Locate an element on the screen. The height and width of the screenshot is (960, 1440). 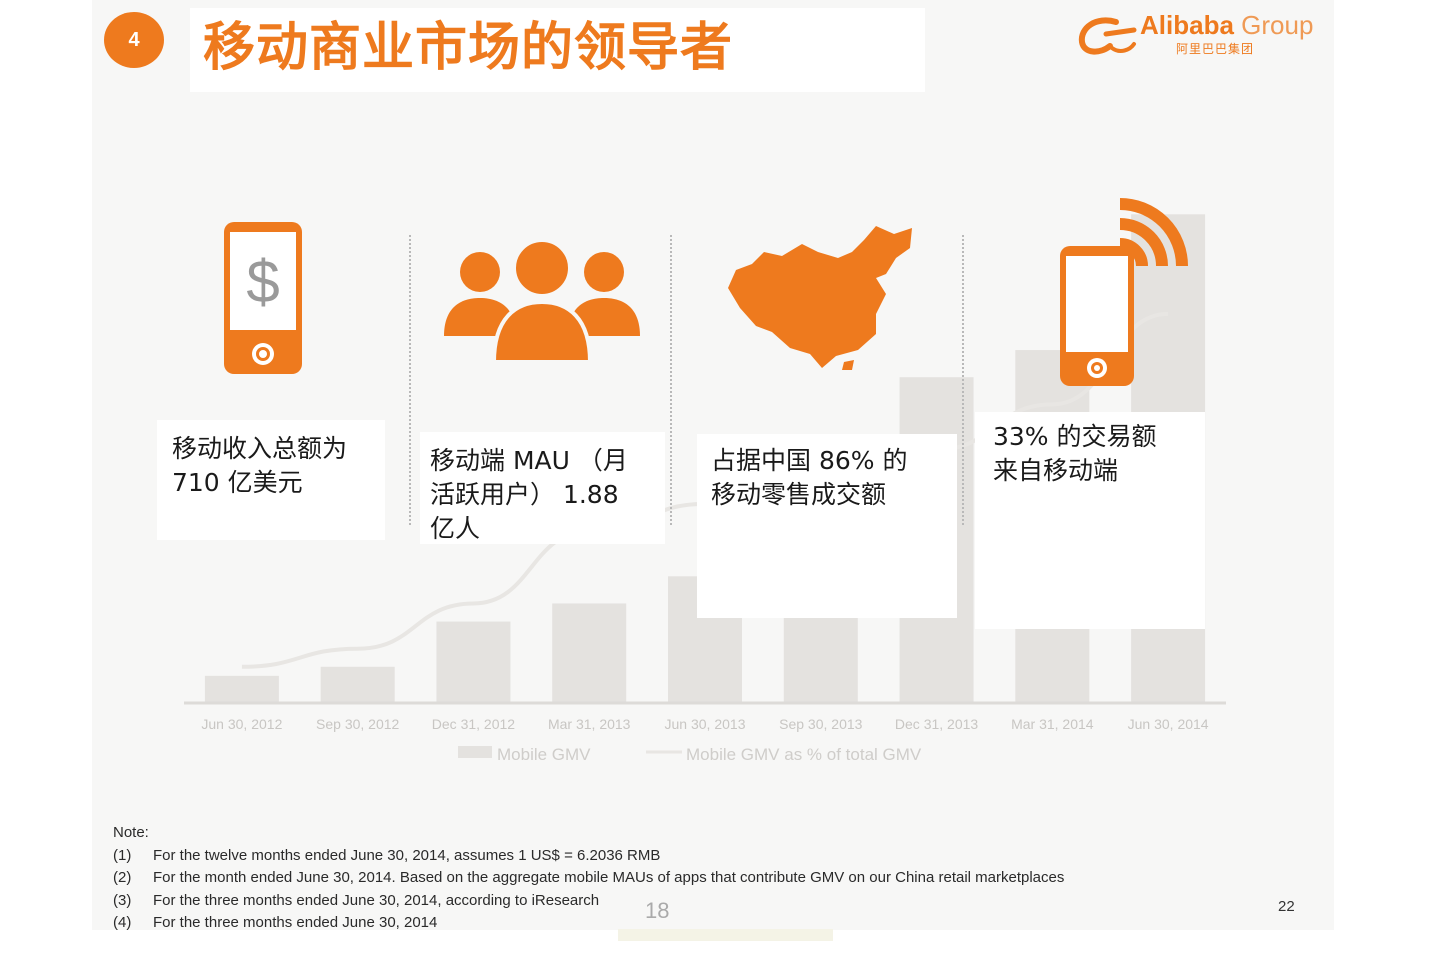
x-tick-label: Jun 30, 2014 is located at coordinates (1168, 724).